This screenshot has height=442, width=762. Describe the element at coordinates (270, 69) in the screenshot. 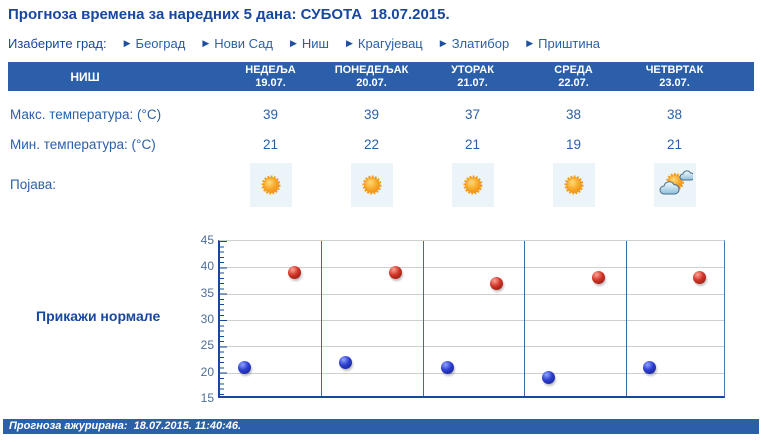

I see `day-name: НЕДЕЉА` at that location.